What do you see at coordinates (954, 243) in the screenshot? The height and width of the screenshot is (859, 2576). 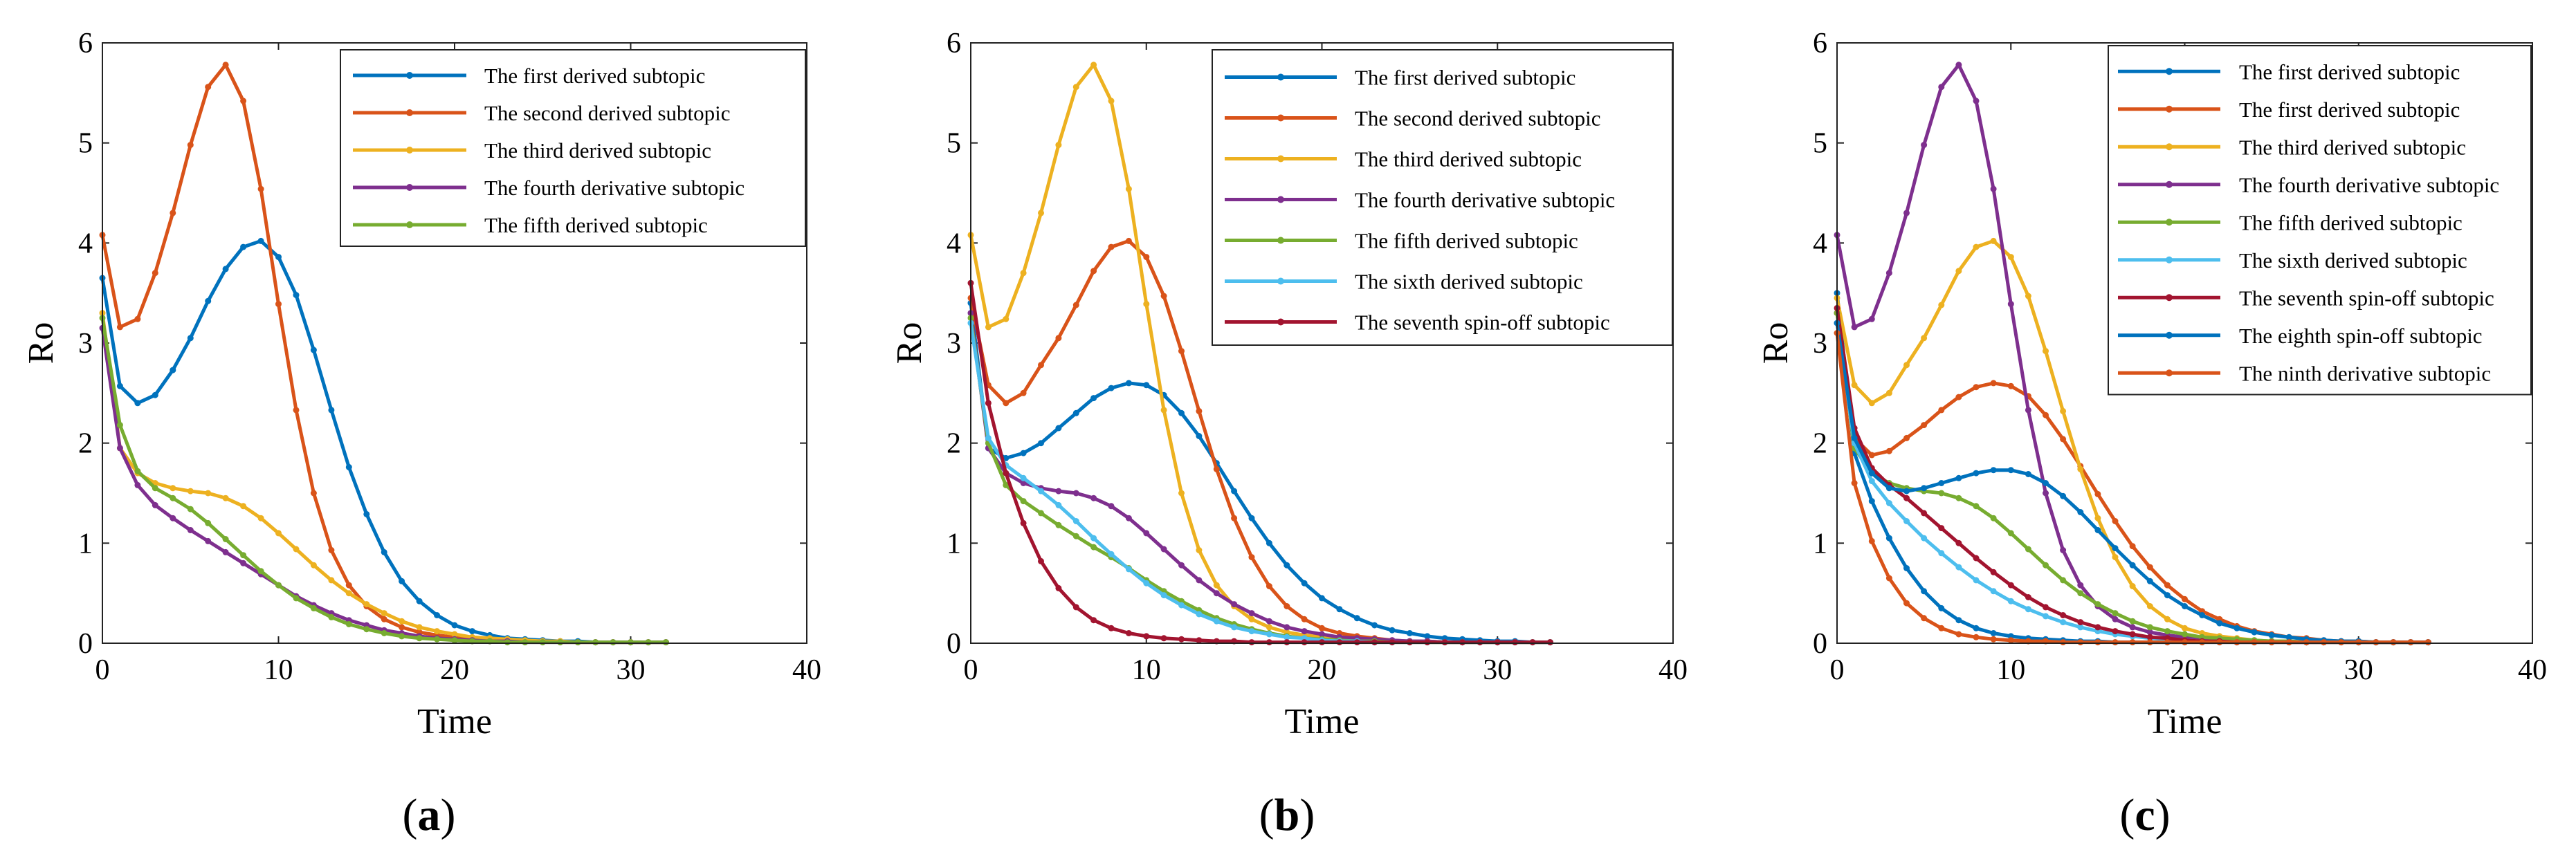 I see `y-tick-label: 4` at bounding box center [954, 243].